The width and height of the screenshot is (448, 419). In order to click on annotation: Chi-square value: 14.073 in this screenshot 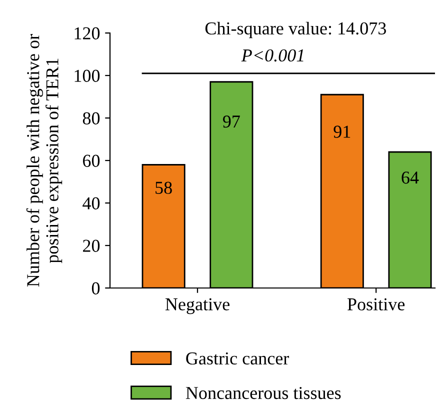, I will do `click(295, 30)`.